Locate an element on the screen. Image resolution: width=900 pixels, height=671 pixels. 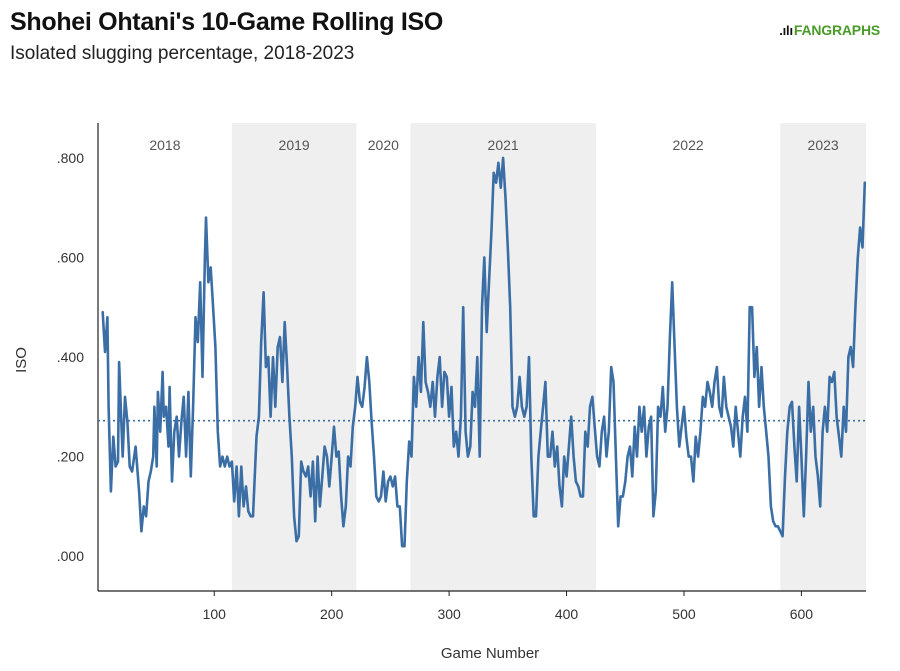
x-tick-label: 100 is located at coordinates (215, 614).